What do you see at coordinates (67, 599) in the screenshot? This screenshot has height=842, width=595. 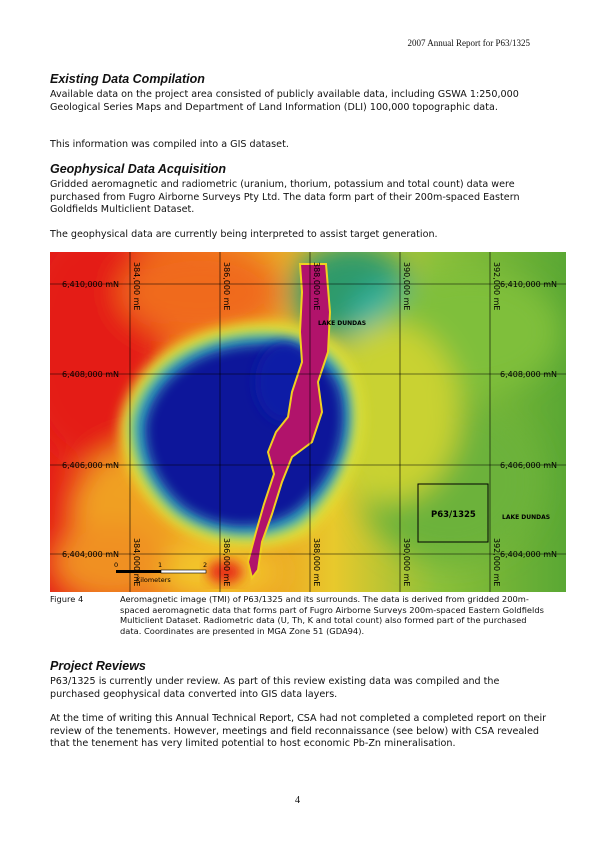 I see `figure-number: Figure 4` at bounding box center [67, 599].